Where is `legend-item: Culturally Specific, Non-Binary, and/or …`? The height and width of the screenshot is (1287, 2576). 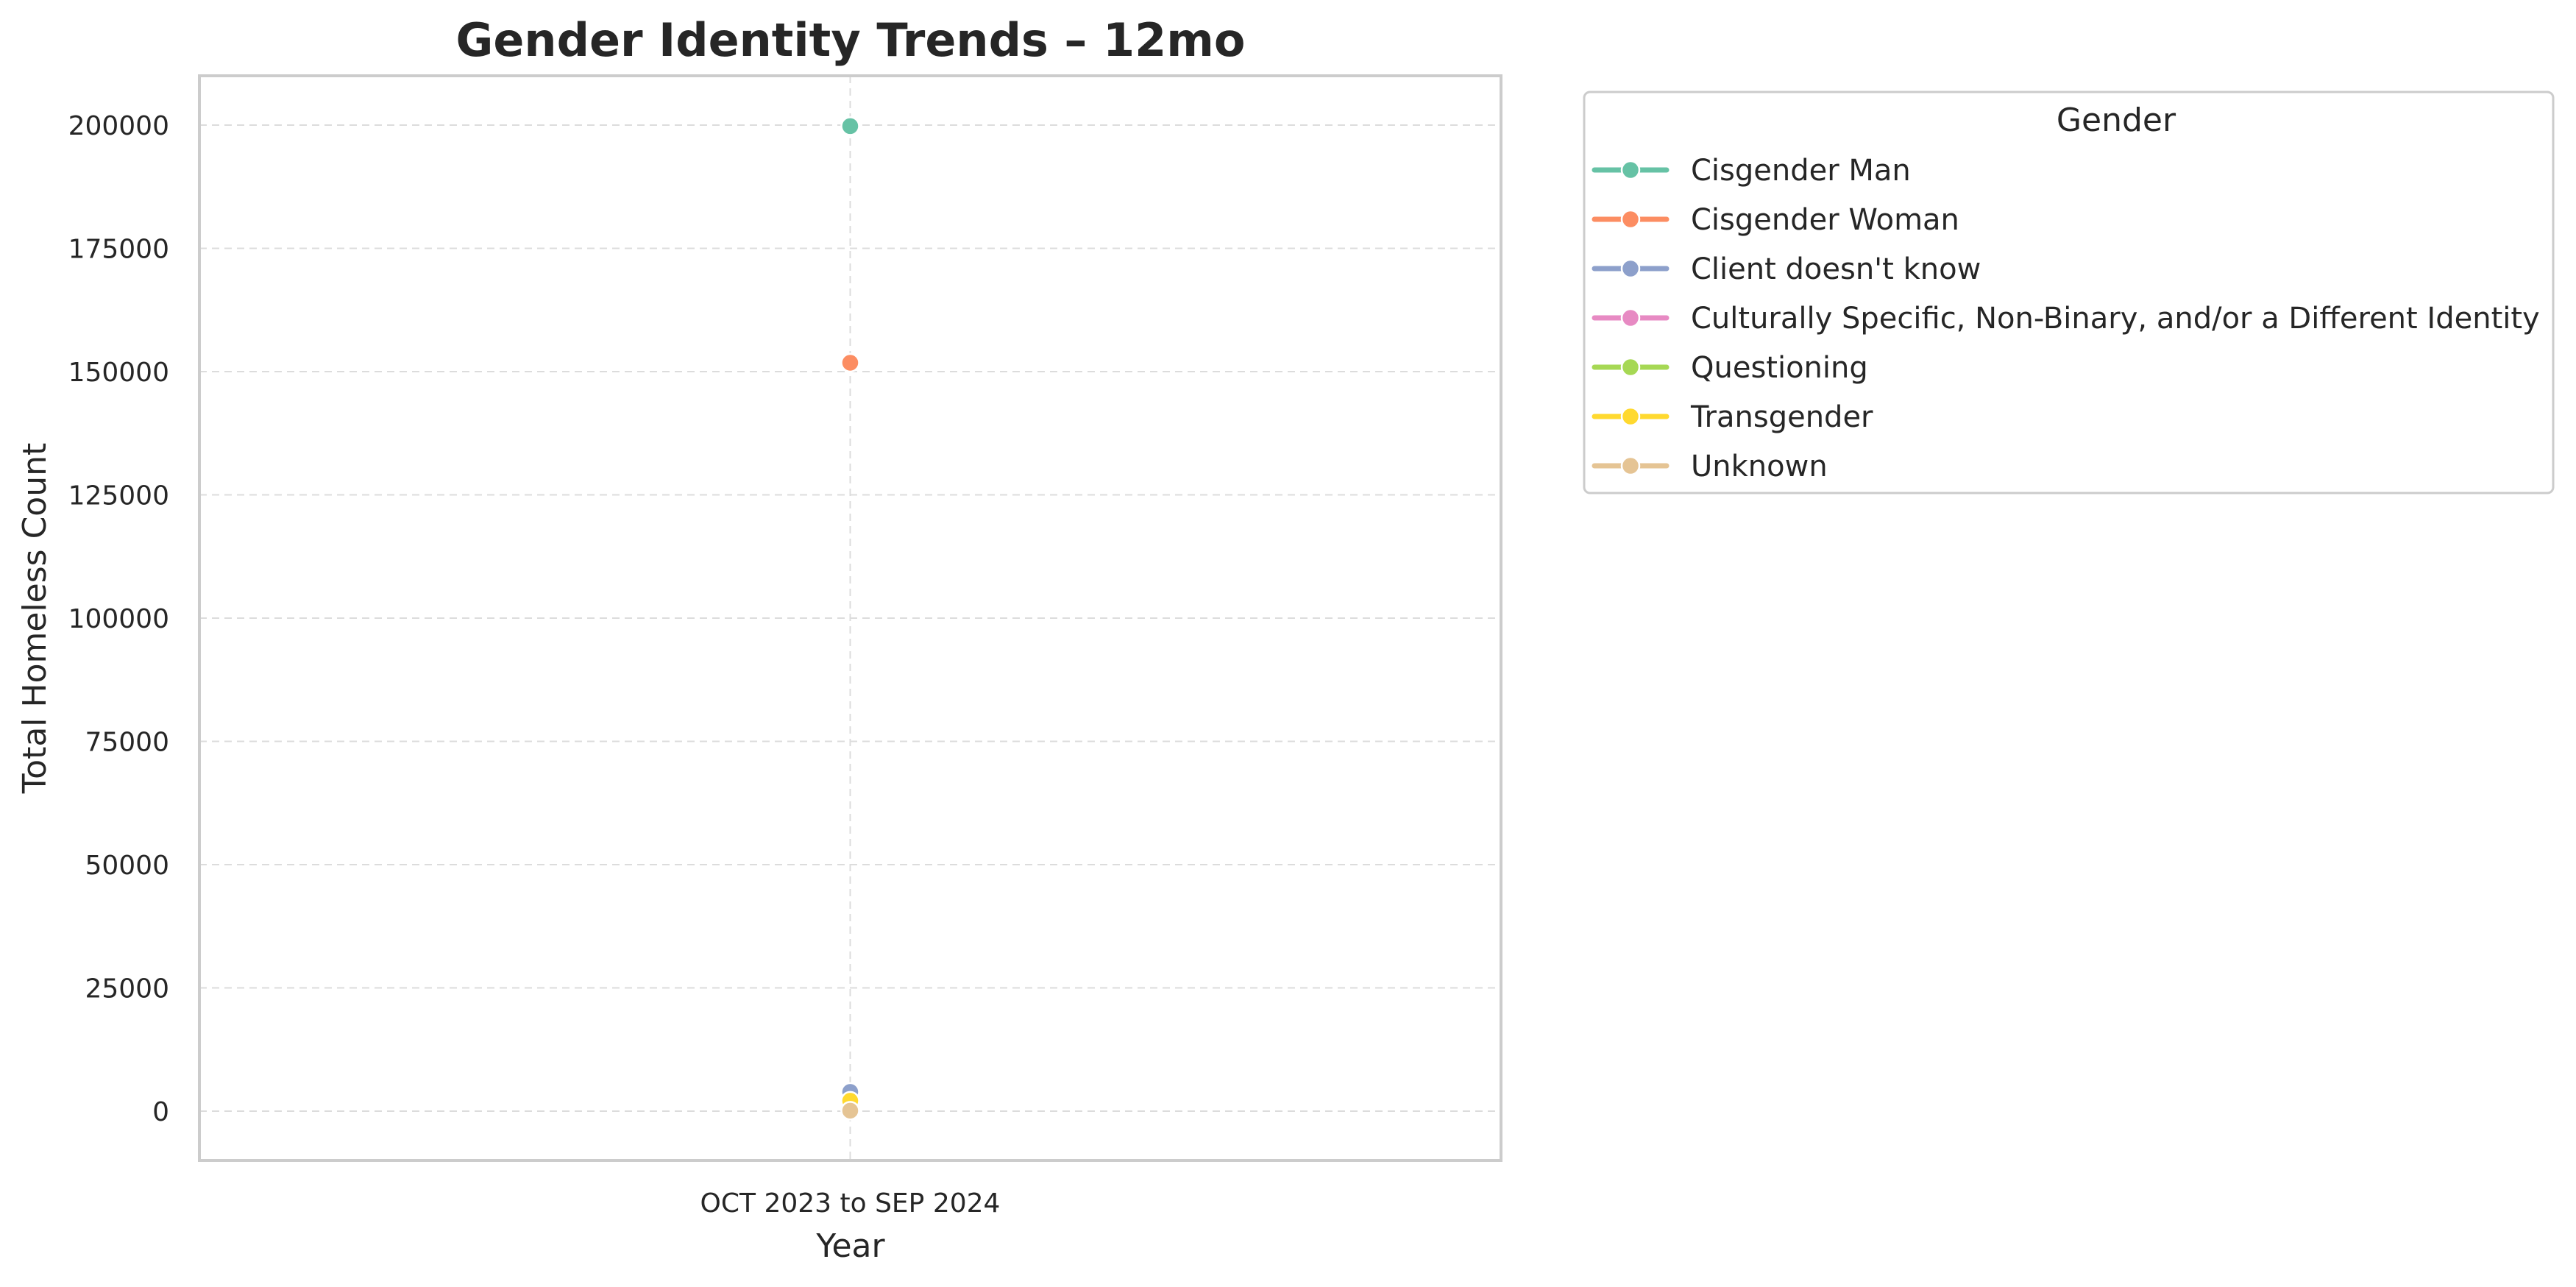
legend-item: Culturally Specific, Non-Binary, and/or … is located at coordinates (2066, 319).